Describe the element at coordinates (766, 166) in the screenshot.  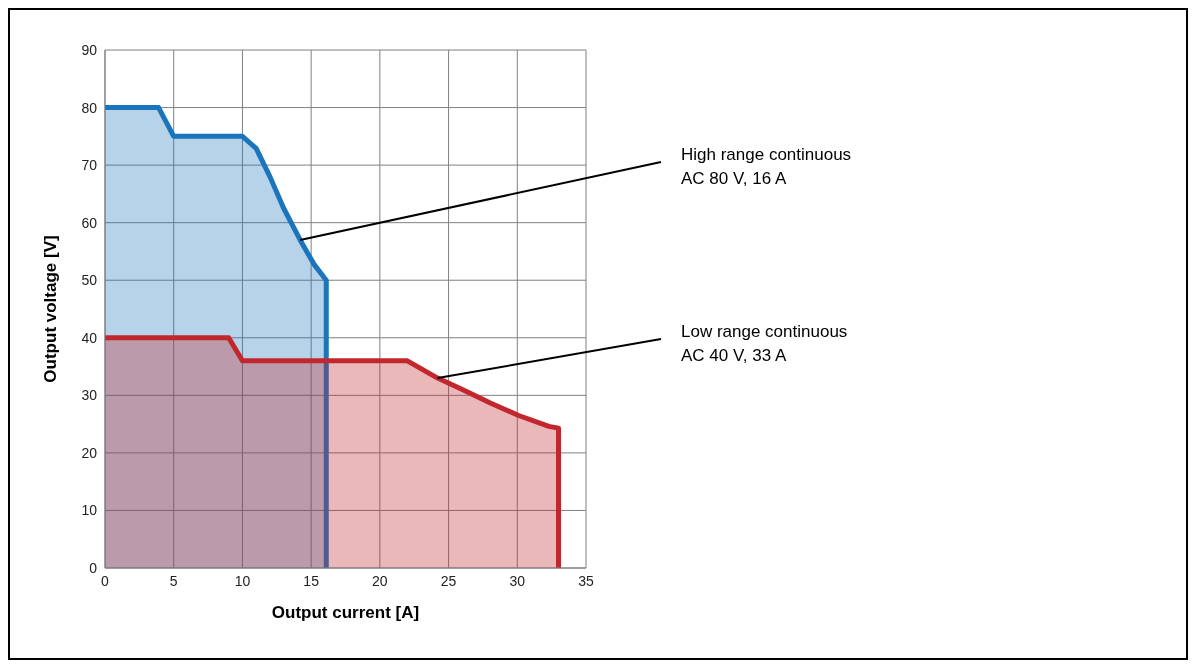
I see `annotation: High range continuous AC 80 V, 16 A` at that location.